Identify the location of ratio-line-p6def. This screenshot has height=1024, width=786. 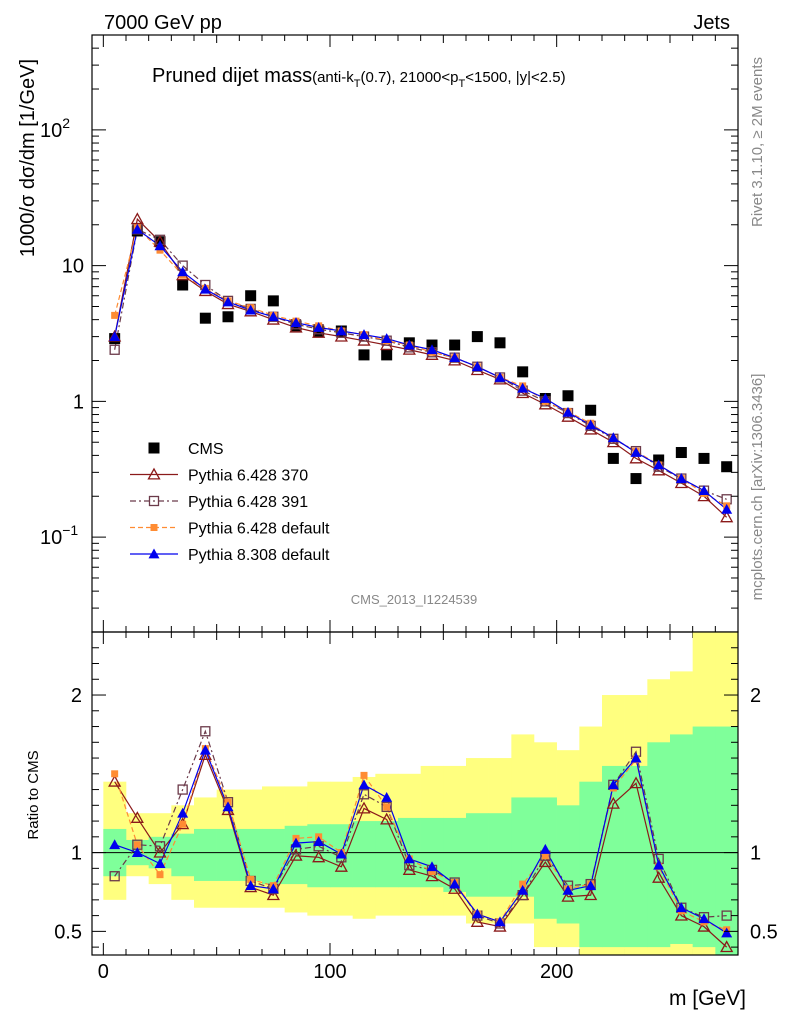
(420, 838).